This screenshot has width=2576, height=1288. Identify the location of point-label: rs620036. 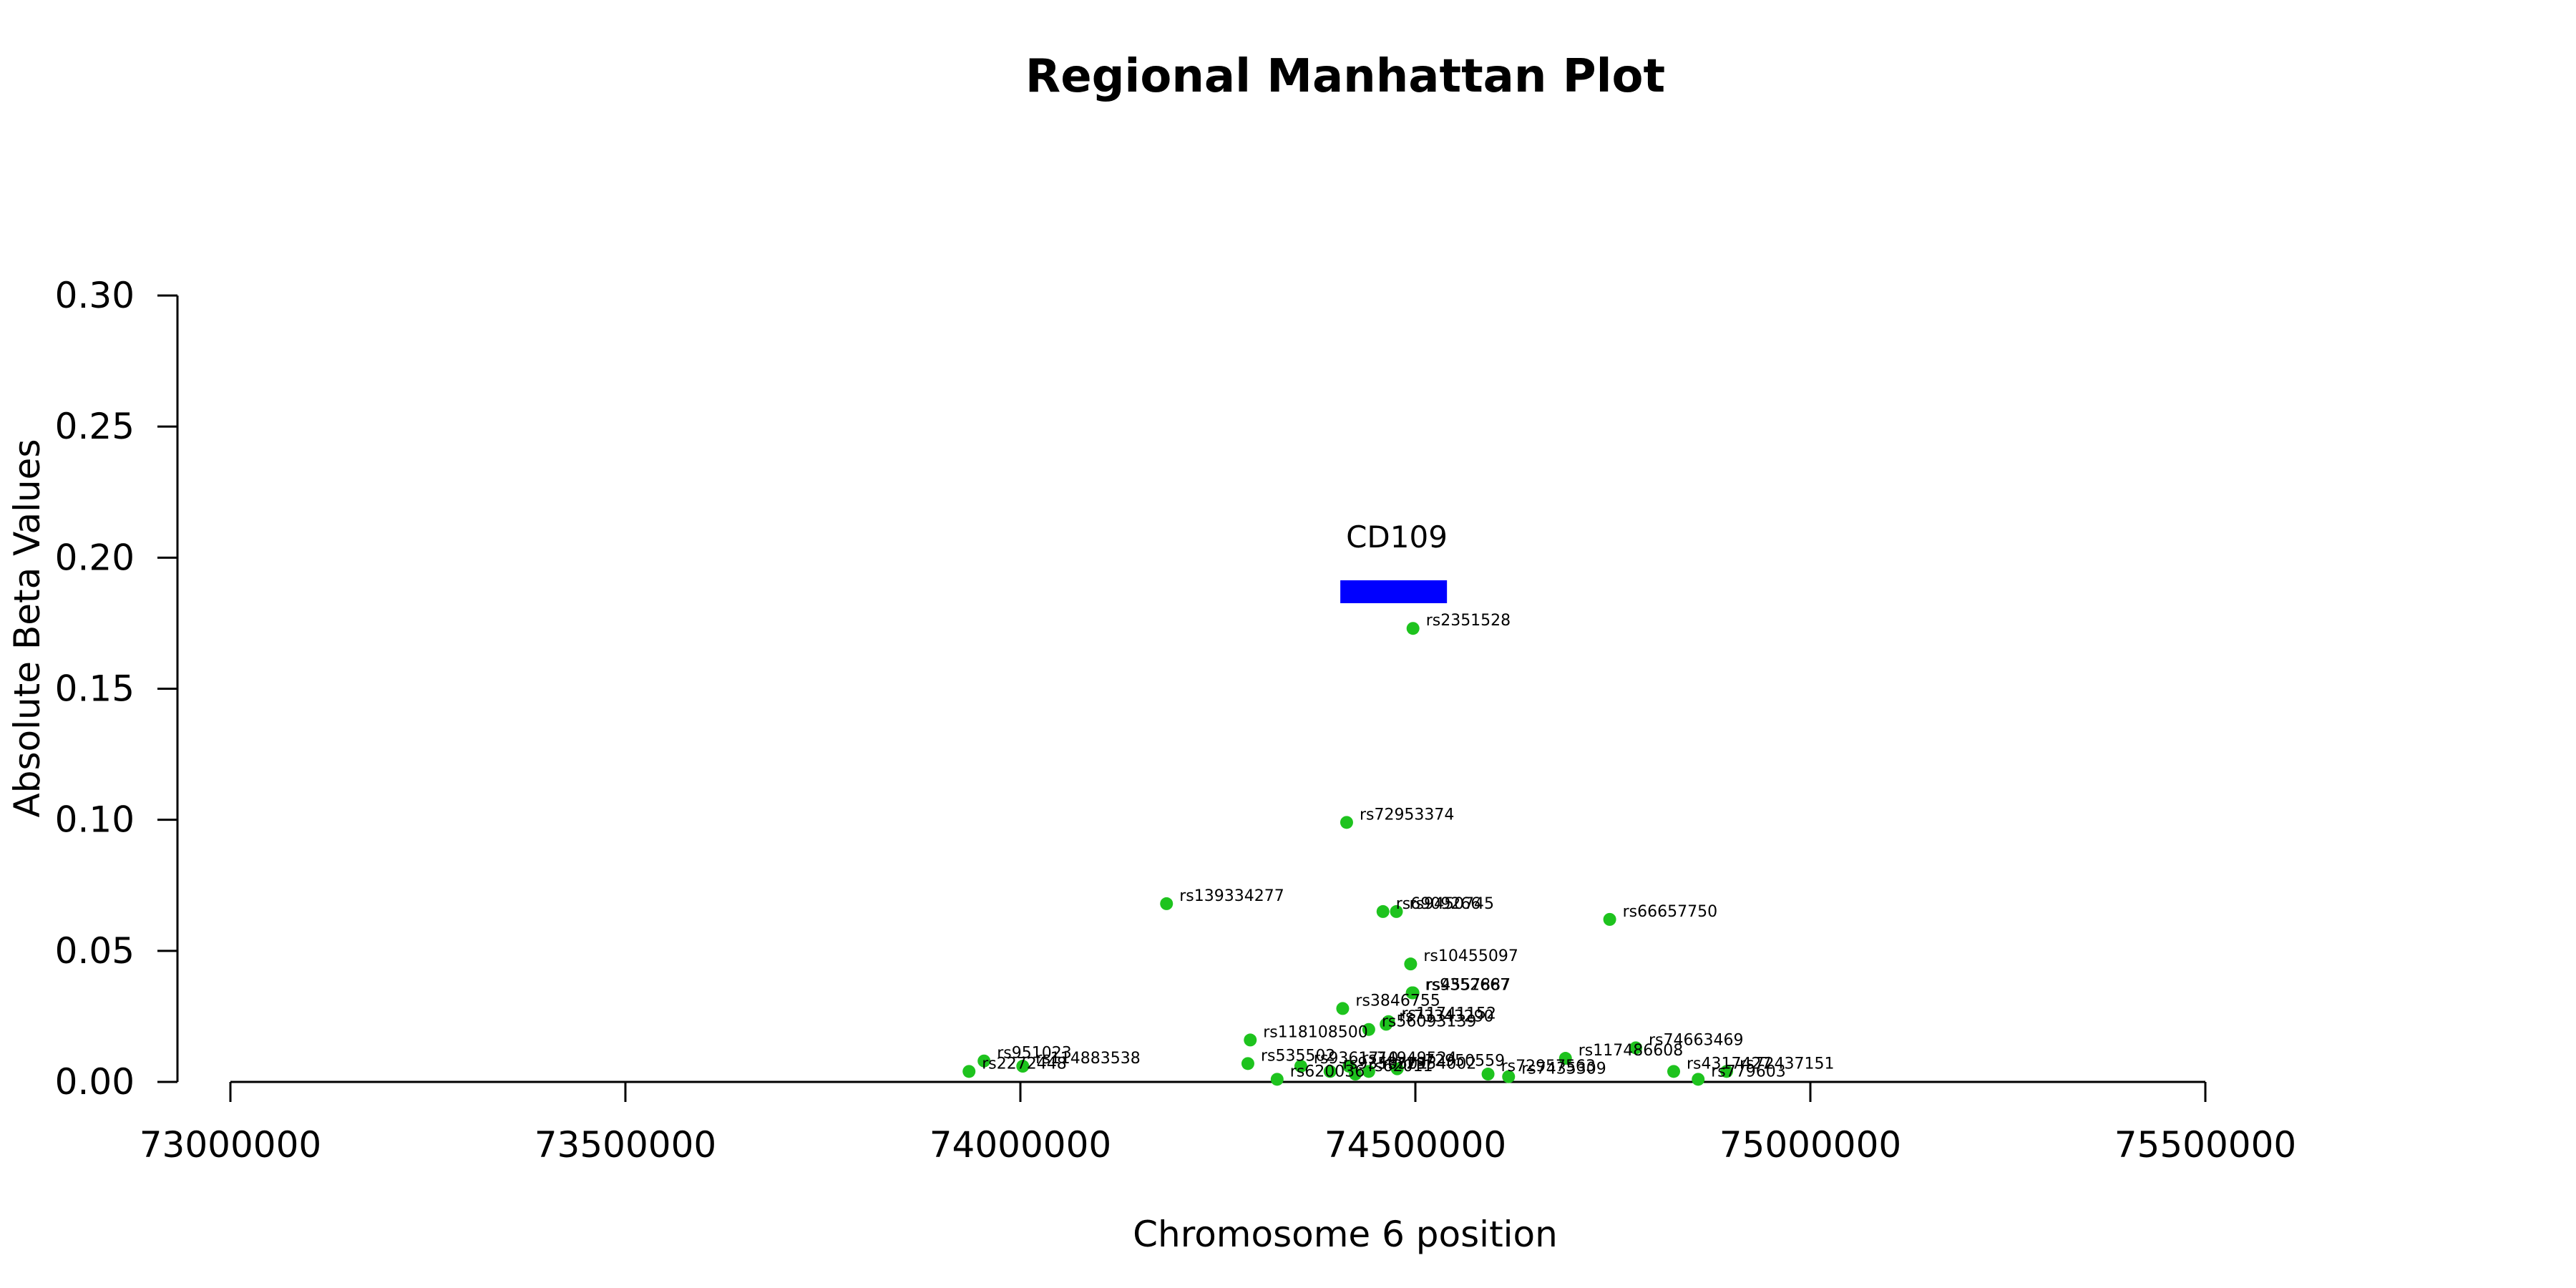
(1327, 1071).